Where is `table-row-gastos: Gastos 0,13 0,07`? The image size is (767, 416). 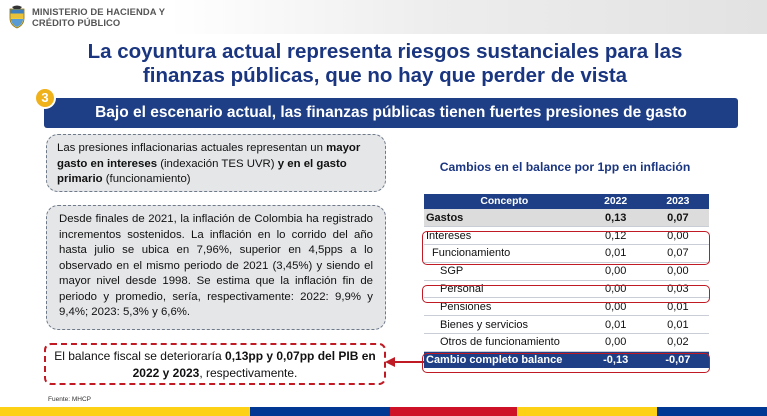 table-row-gastos: Gastos 0,13 0,07 is located at coordinates (566, 218).